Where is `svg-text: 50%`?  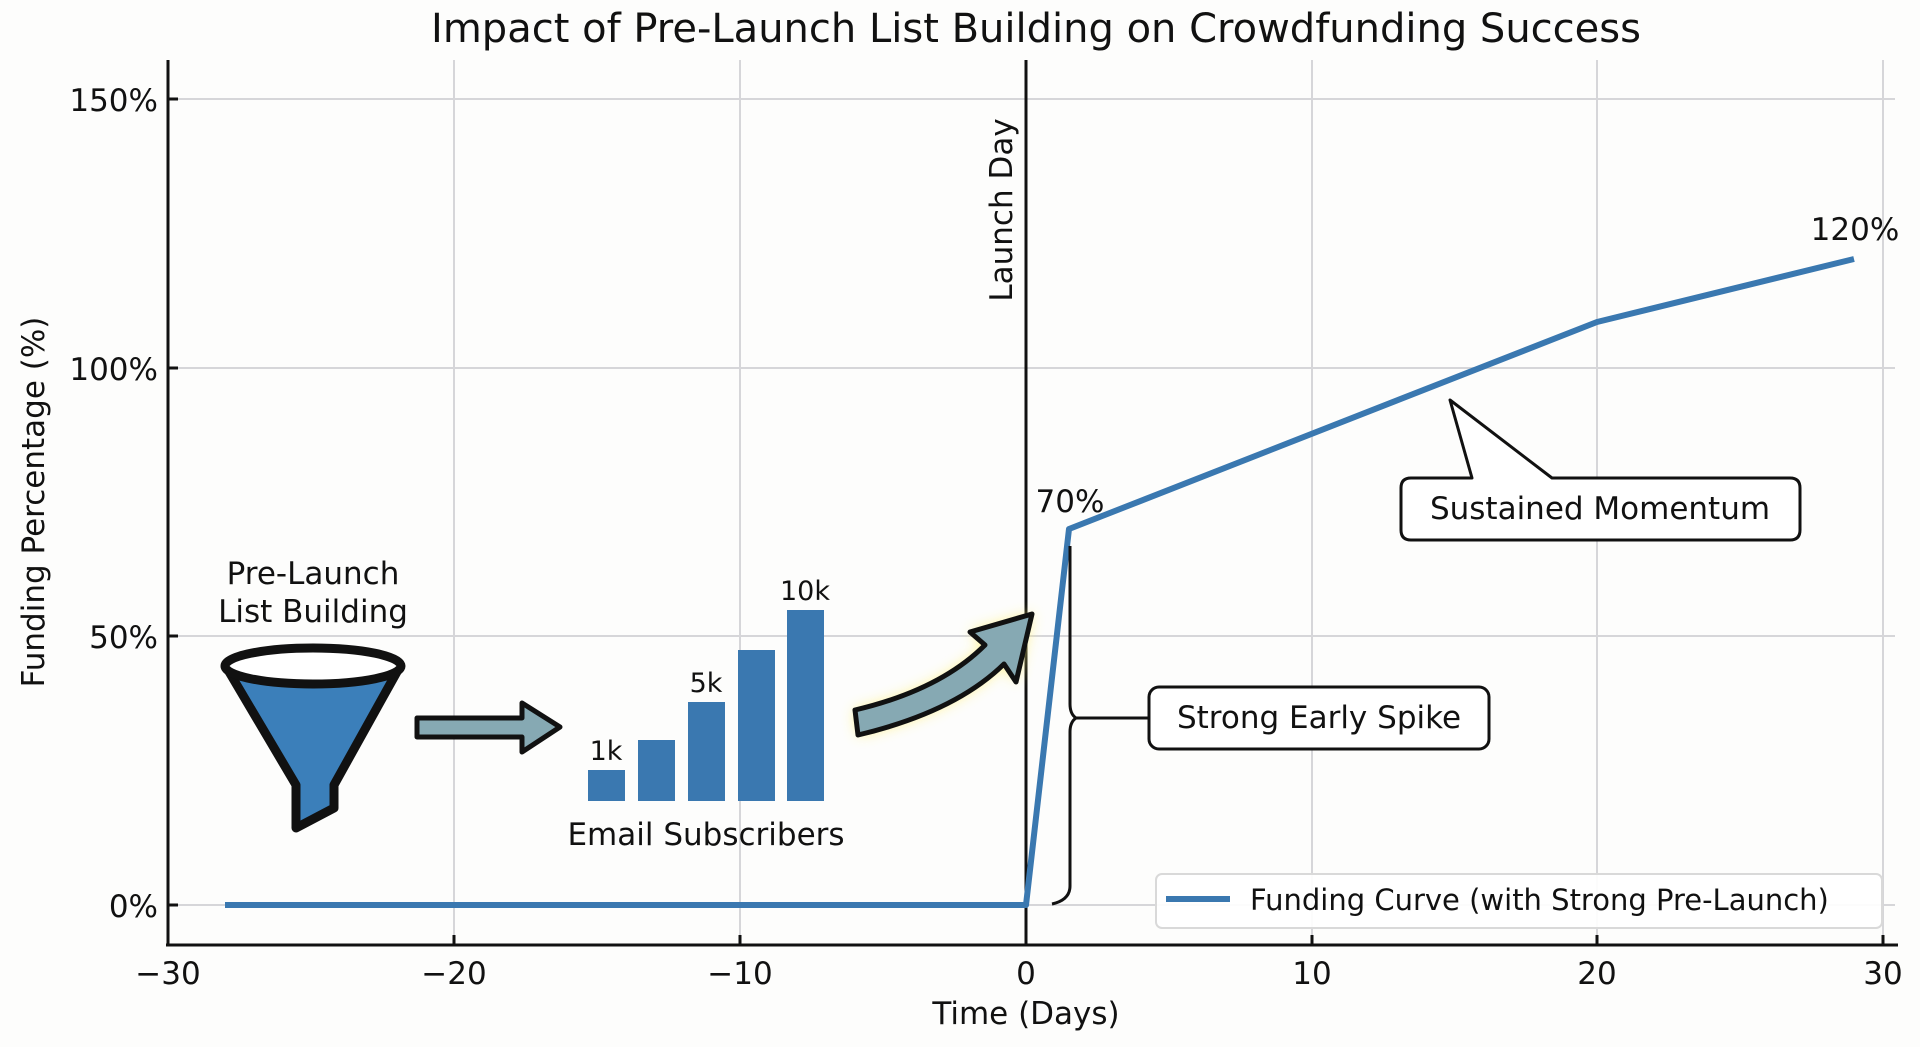
svg-text: 50% is located at coordinates (123, 638).